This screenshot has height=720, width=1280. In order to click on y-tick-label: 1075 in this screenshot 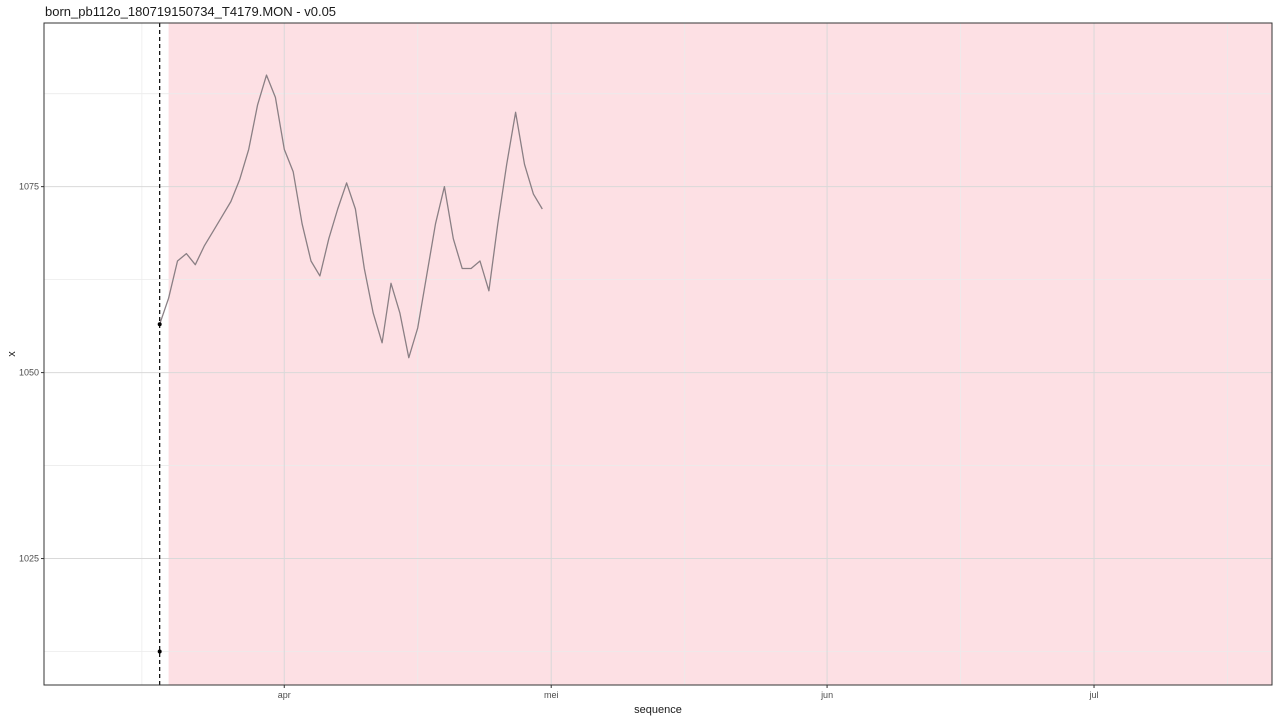, I will do `click(29, 187)`.